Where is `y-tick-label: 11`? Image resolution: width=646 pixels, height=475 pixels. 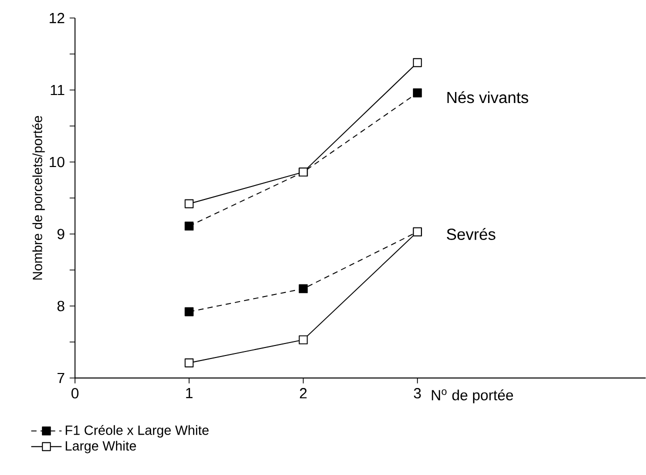 y-tick-label: 11 is located at coordinates (57, 90).